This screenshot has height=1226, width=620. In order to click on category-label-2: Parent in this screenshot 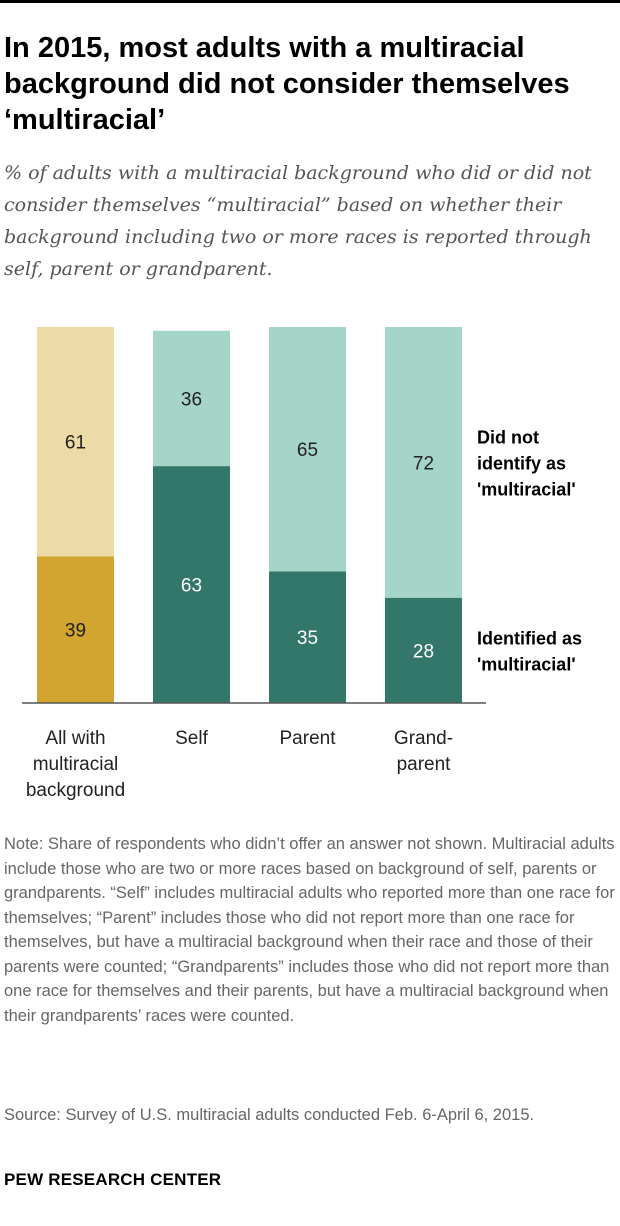, I will do `click(308, 738)`.